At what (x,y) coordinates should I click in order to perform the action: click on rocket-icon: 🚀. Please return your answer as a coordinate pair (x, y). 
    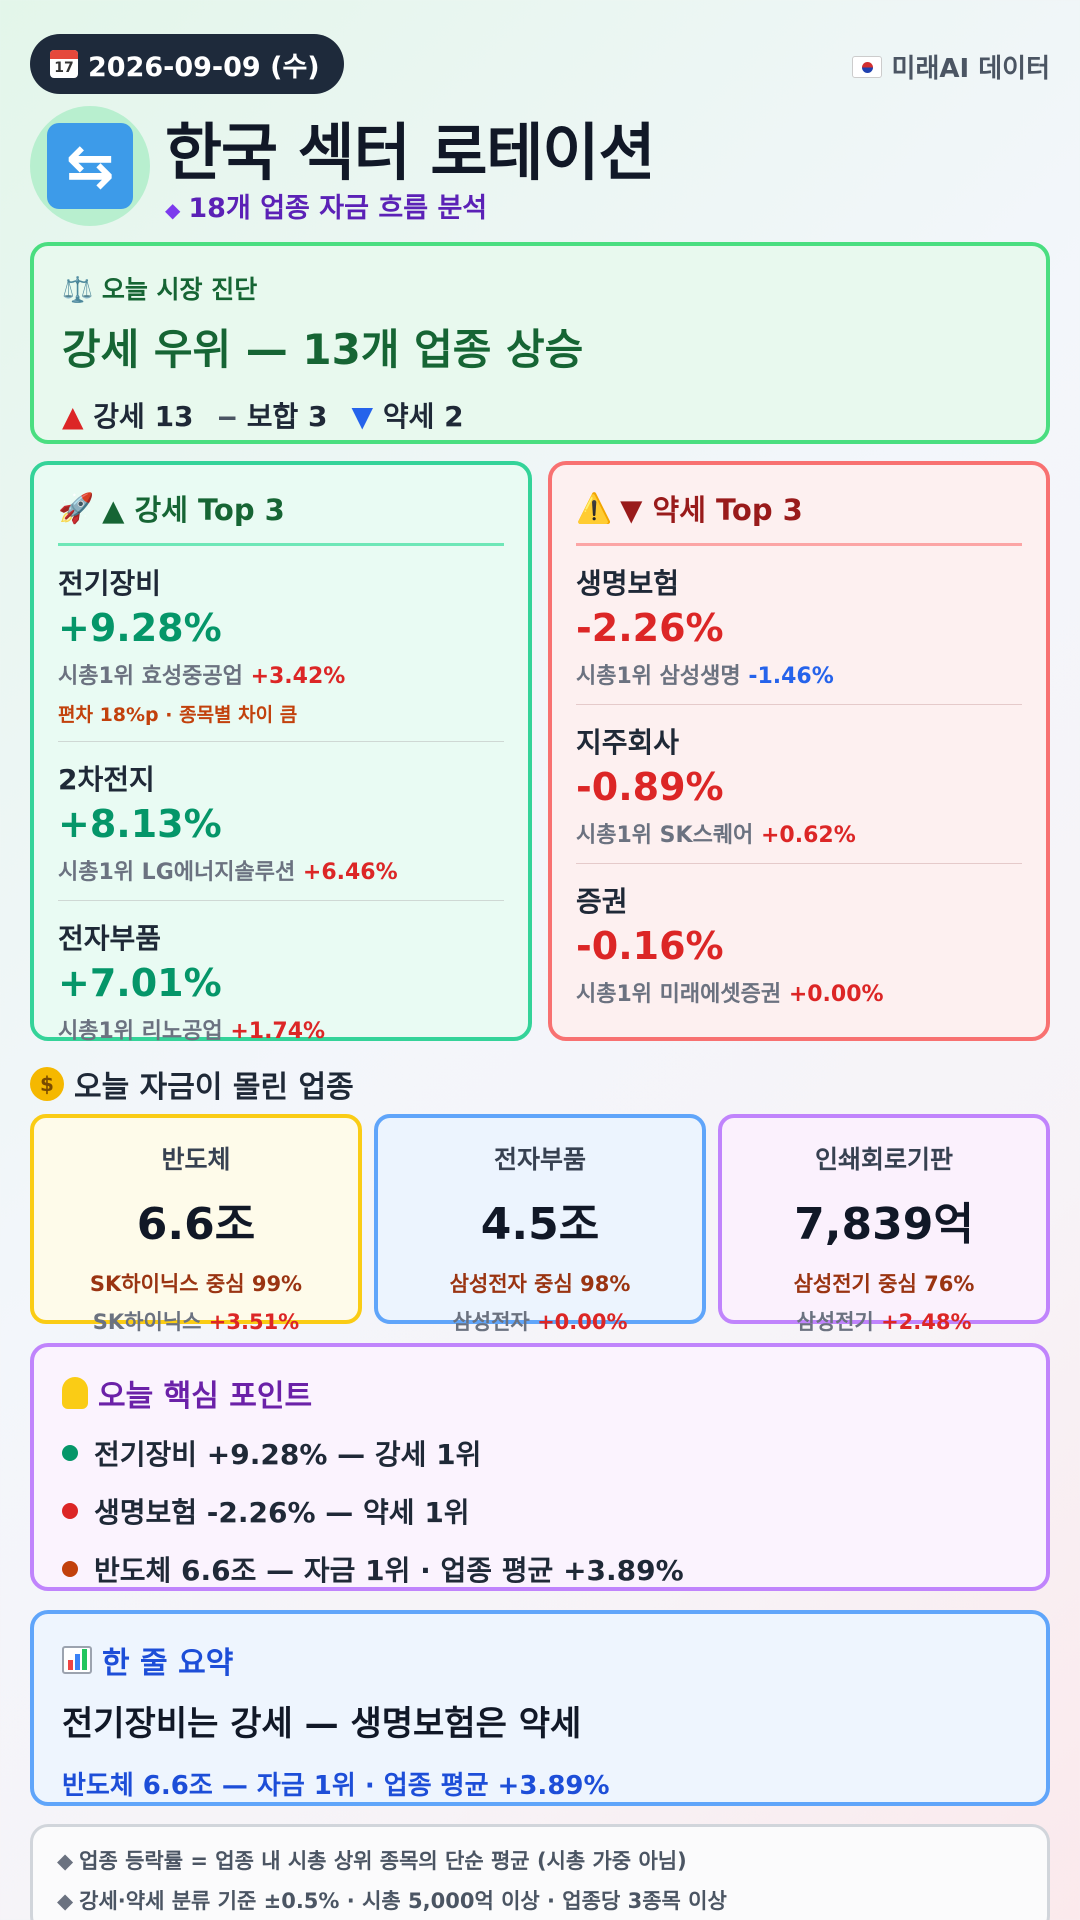
    Looking at the image, I should click on (76, 507).